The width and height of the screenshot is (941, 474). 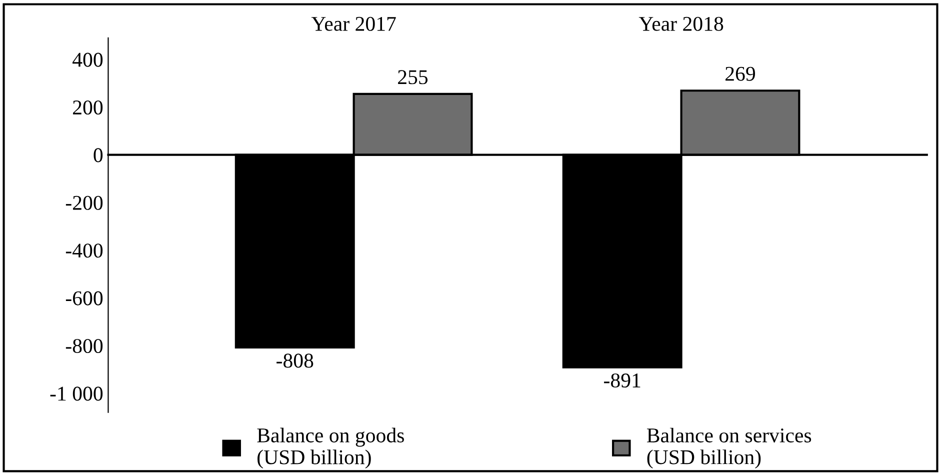 What do you see at coordinates (681, 23) in the screenshot?
I see `x-tick-label: Year 2018` at bounding box center [681, 23].